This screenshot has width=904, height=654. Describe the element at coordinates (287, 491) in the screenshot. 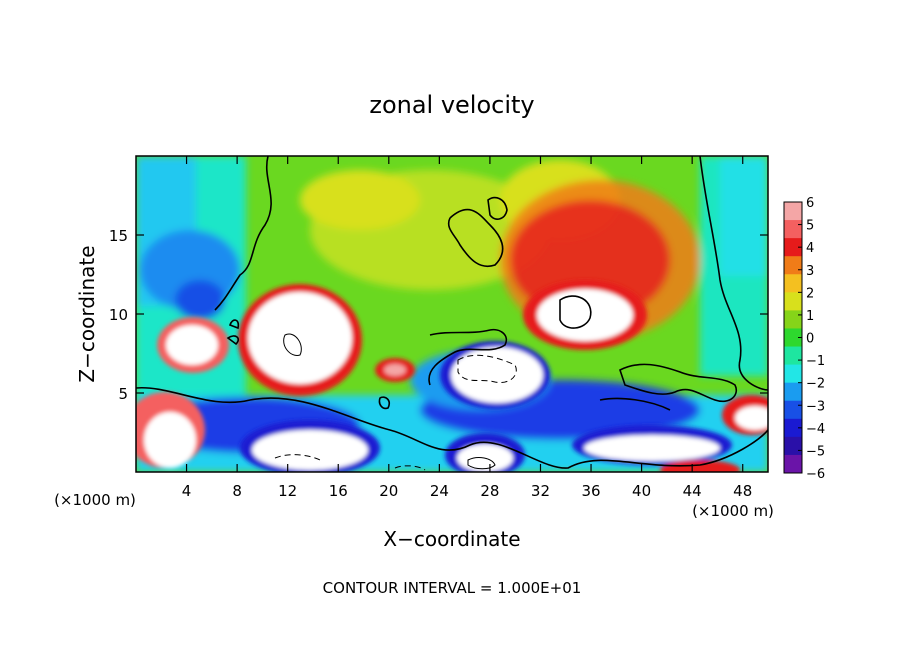

I see `x-tick-label: 12` at that location.